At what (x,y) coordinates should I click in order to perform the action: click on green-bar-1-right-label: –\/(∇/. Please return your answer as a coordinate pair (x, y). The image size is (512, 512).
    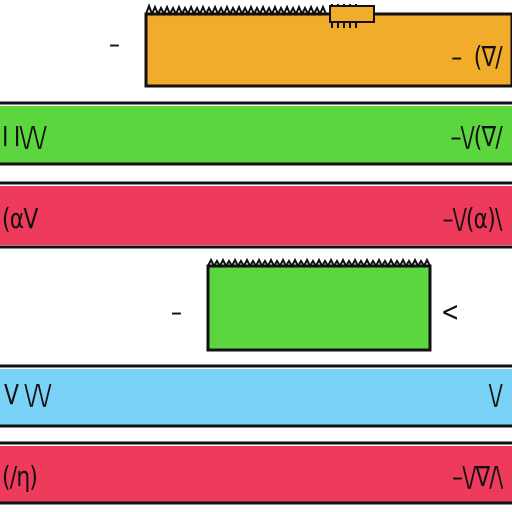
    Looking at the image, I should click on (476, 136).